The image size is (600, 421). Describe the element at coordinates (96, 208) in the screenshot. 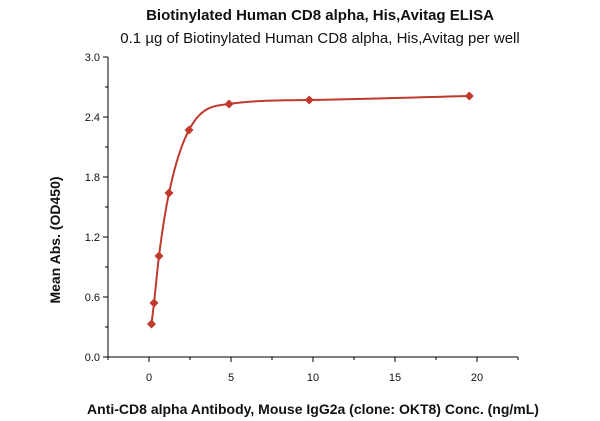

I see `y-axis-ticks: 0.0 0.6 1.2 1.8 2.4 3.0` at that location.